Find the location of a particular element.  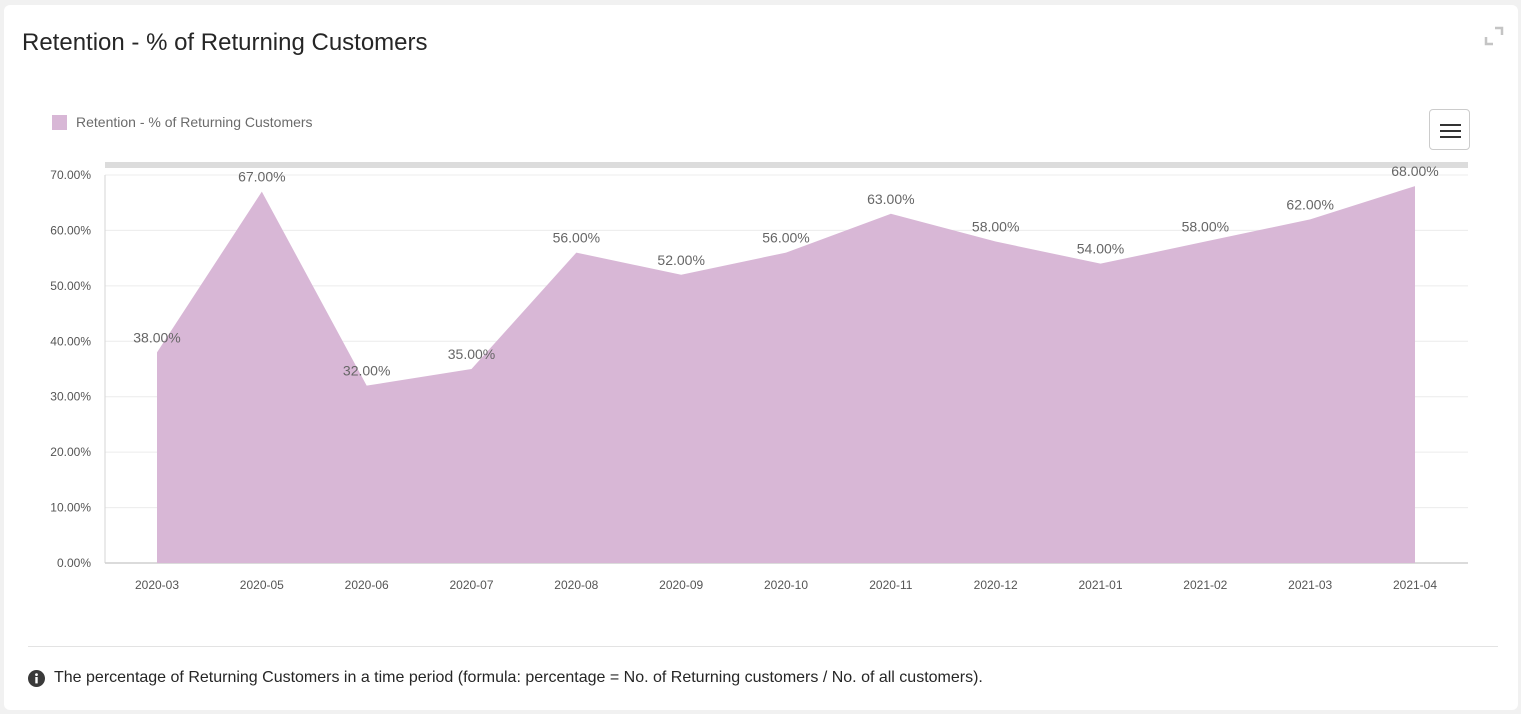

x-tick-label: 2021-02 is located at coordinates (1205, 585).